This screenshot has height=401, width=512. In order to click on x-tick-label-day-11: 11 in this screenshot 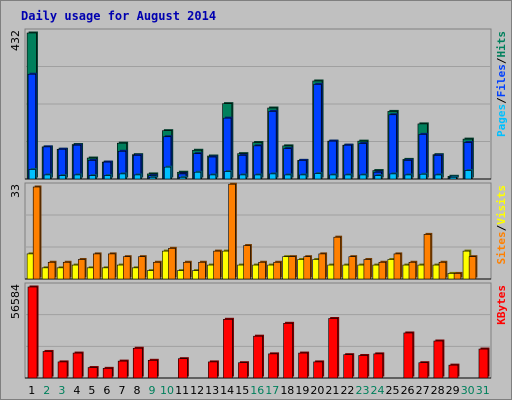, I will do `click(182, 390)`.